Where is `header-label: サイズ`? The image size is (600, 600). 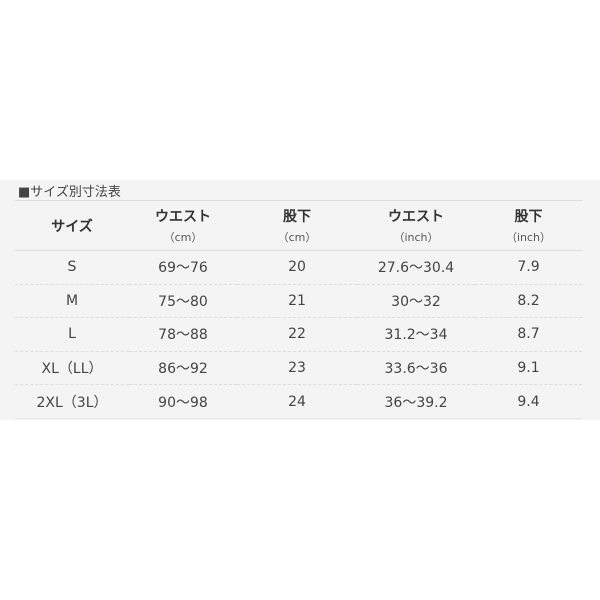
header-label: サイズ is located at coordinates (72, 226).